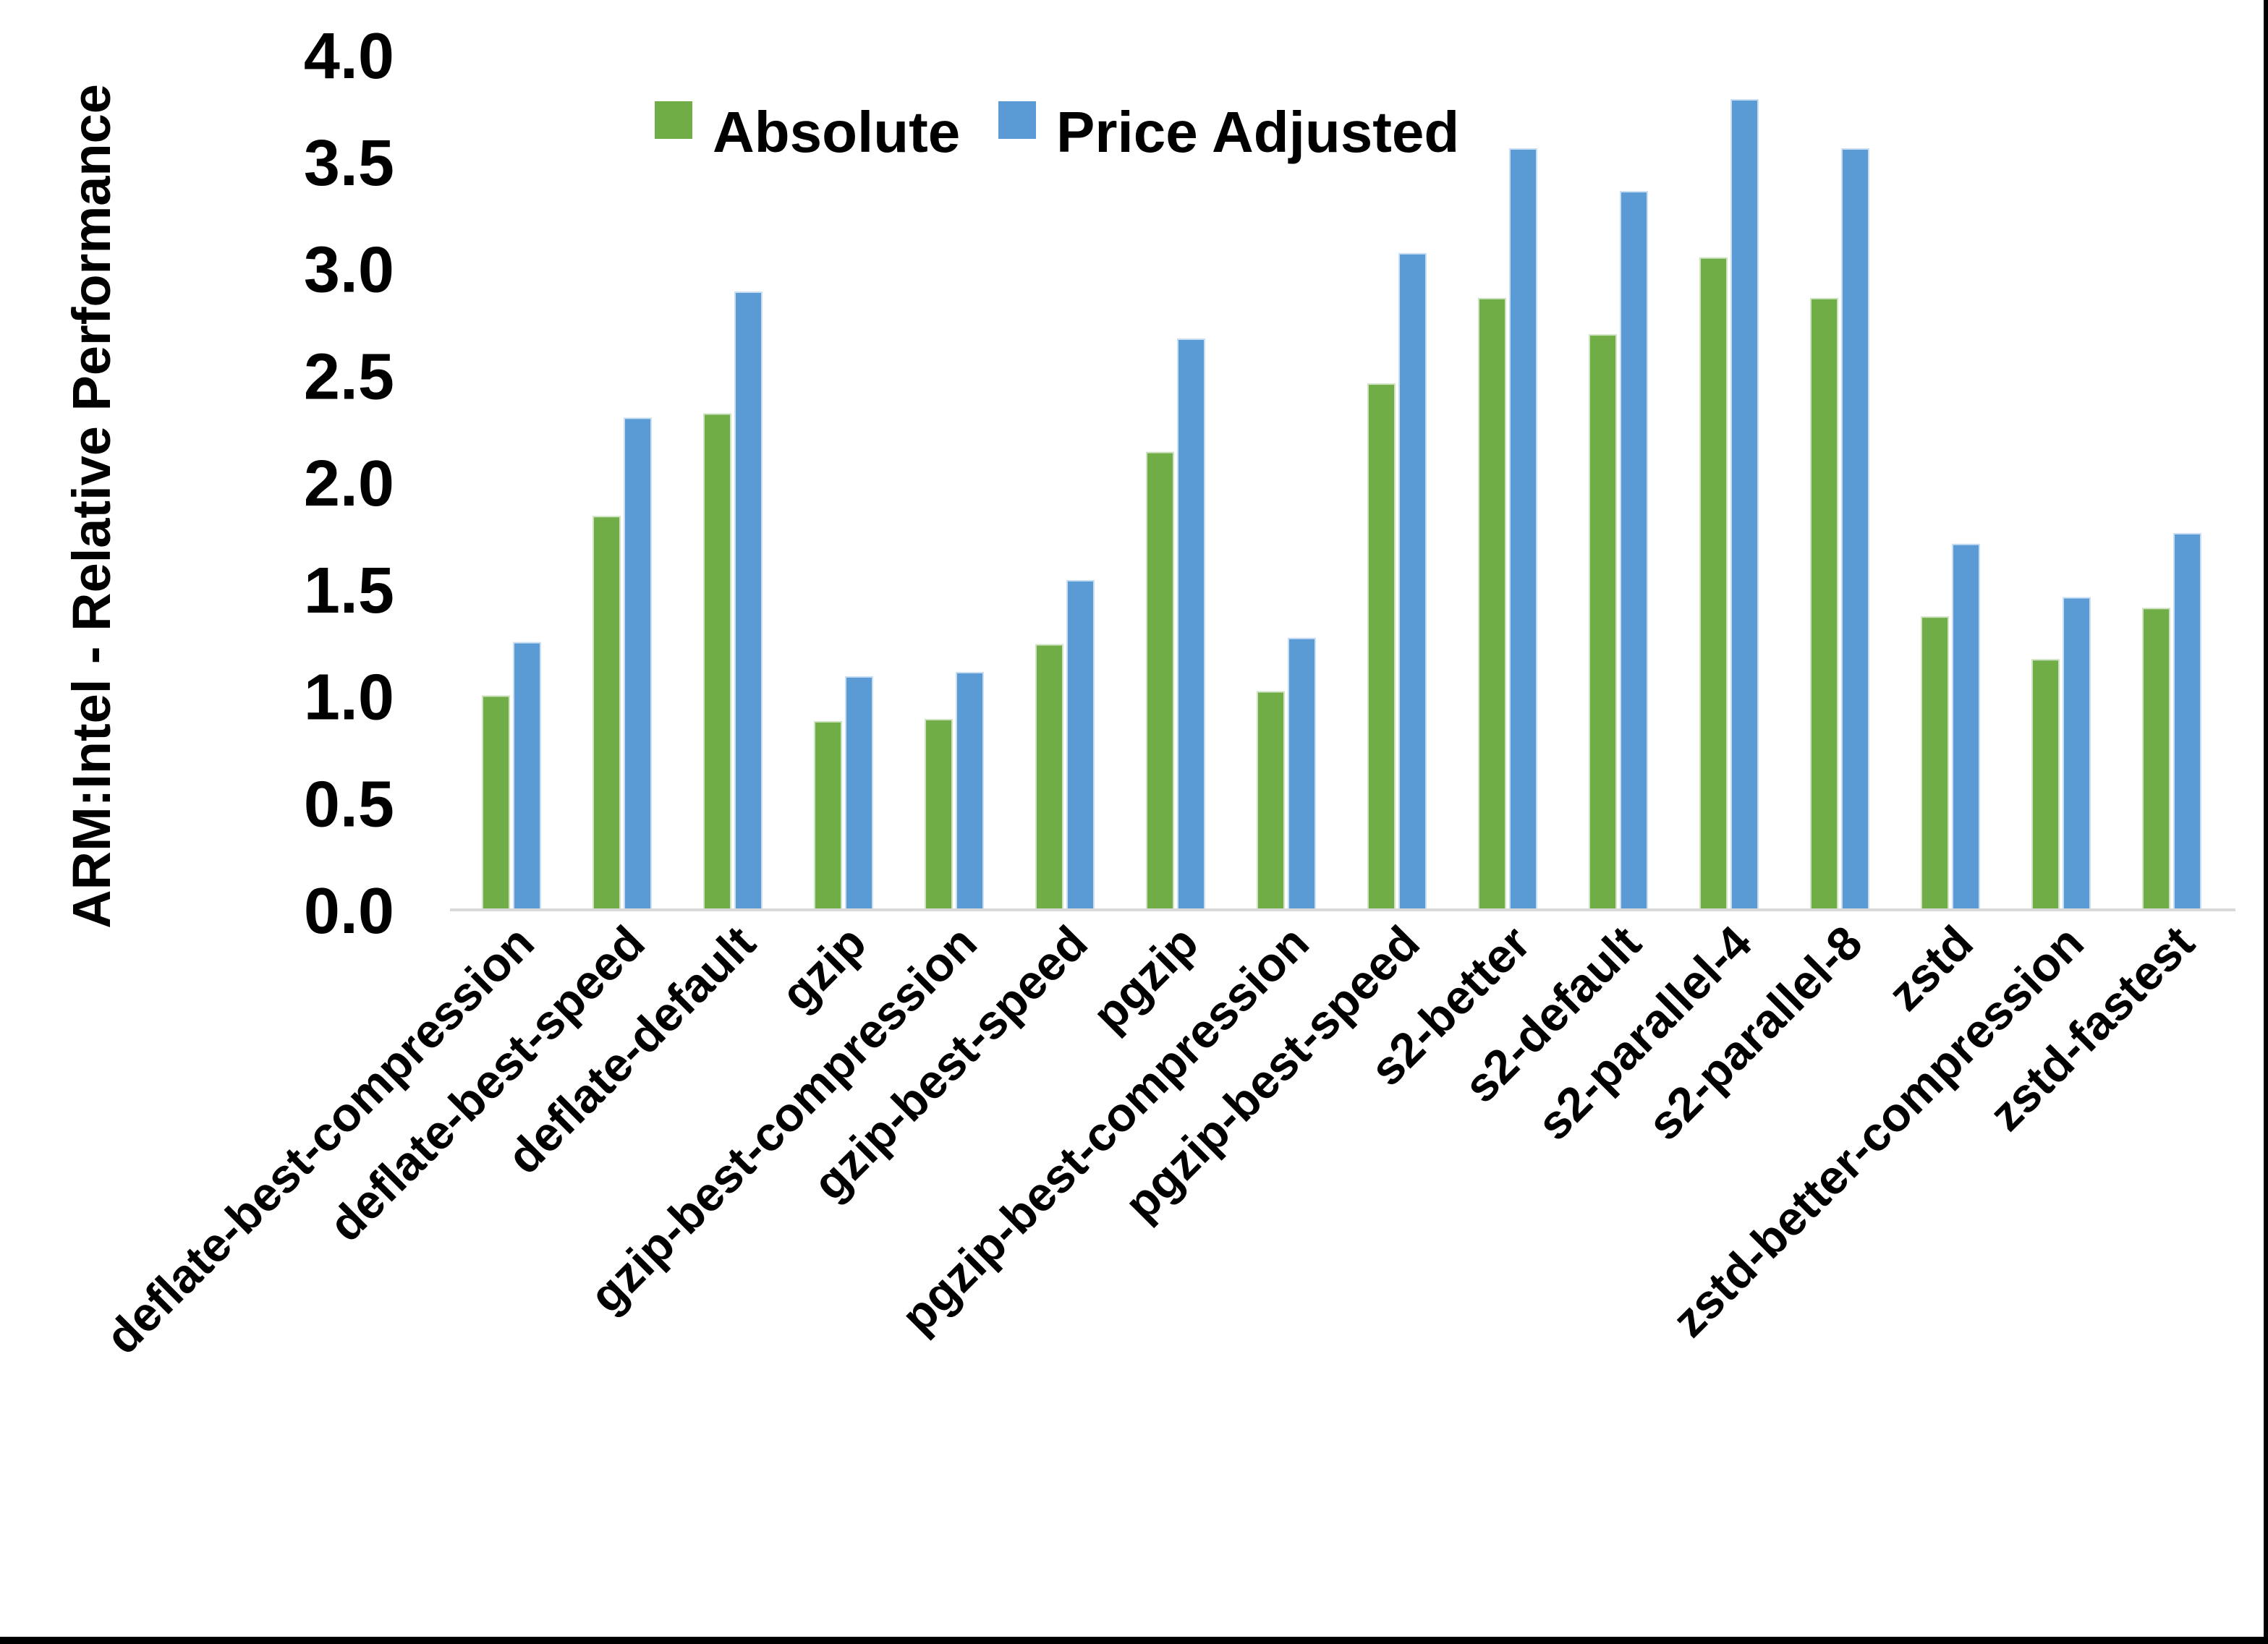  What do you see at coordinates (1160, 681) in the screenshot?
I see `bar-pgzip-absolute` at bounding box center [1160, 681].